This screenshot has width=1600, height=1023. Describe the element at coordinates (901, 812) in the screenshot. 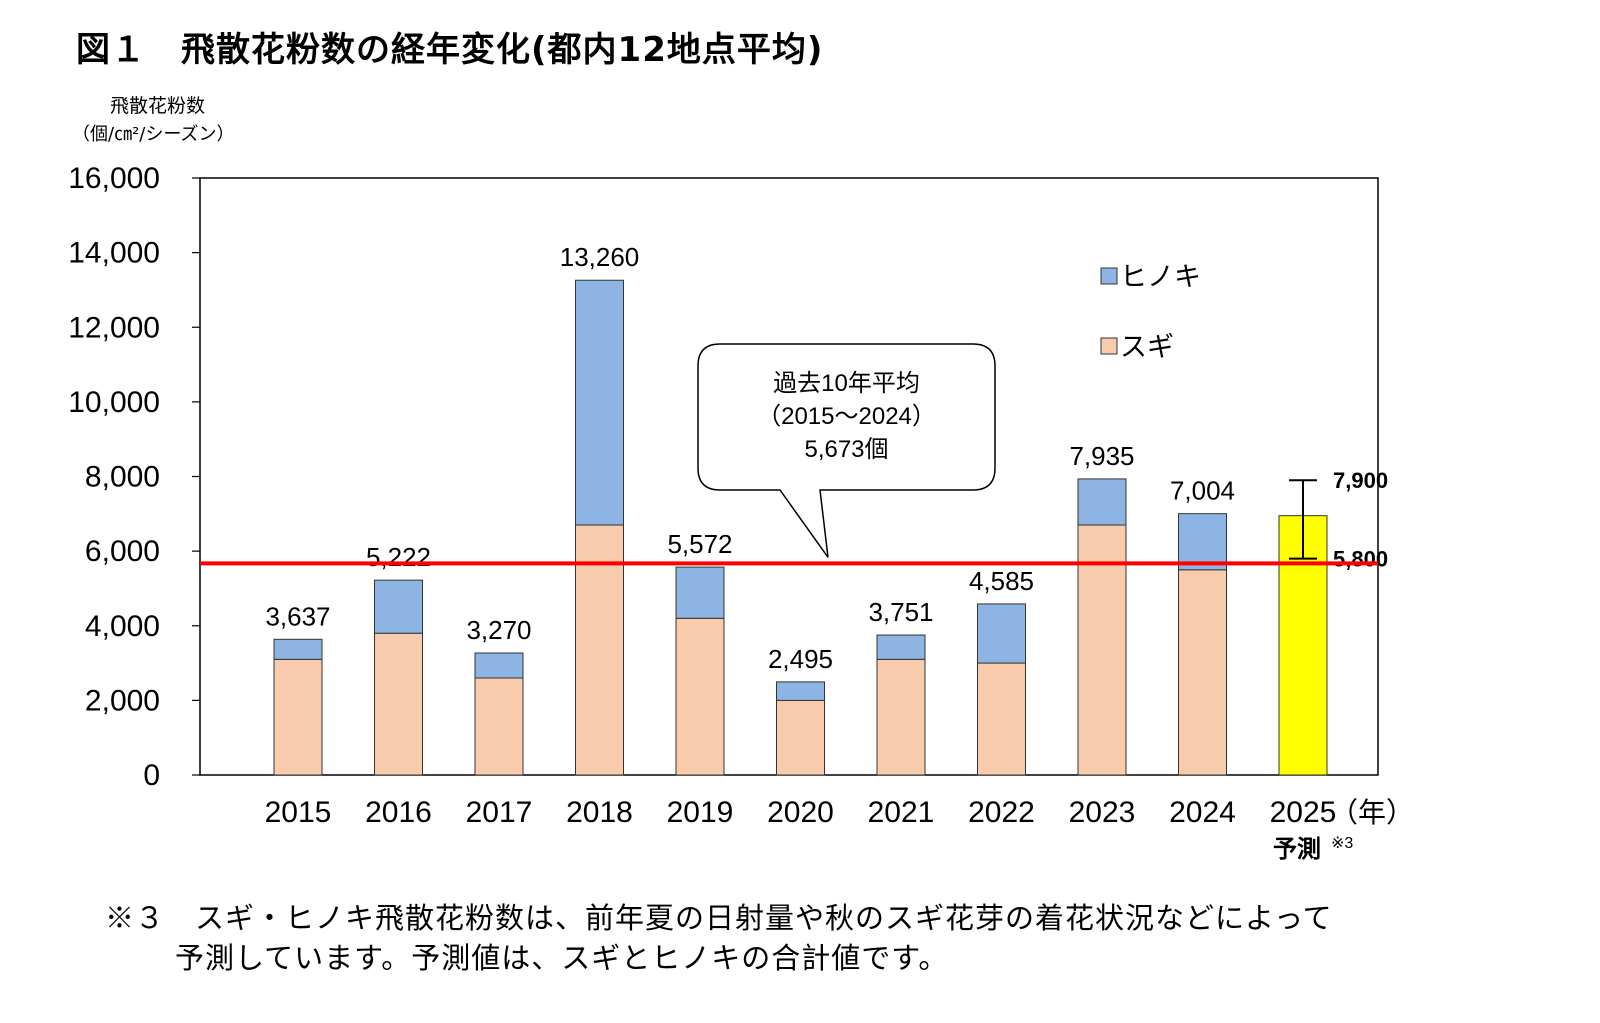

I see `x-tick-label: 2021` at that location.